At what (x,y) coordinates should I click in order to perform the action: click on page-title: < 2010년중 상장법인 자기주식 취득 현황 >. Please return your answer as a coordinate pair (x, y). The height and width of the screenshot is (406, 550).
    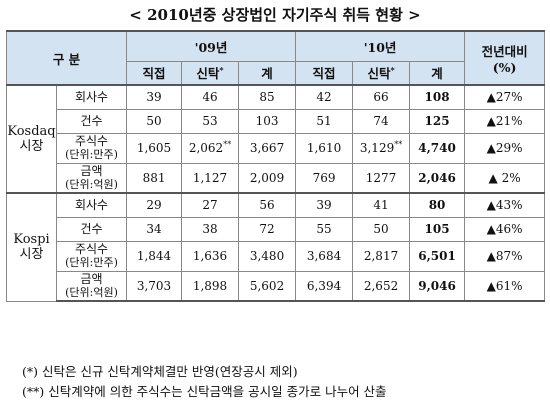
    Looking at the image, I should click on (275, 15).